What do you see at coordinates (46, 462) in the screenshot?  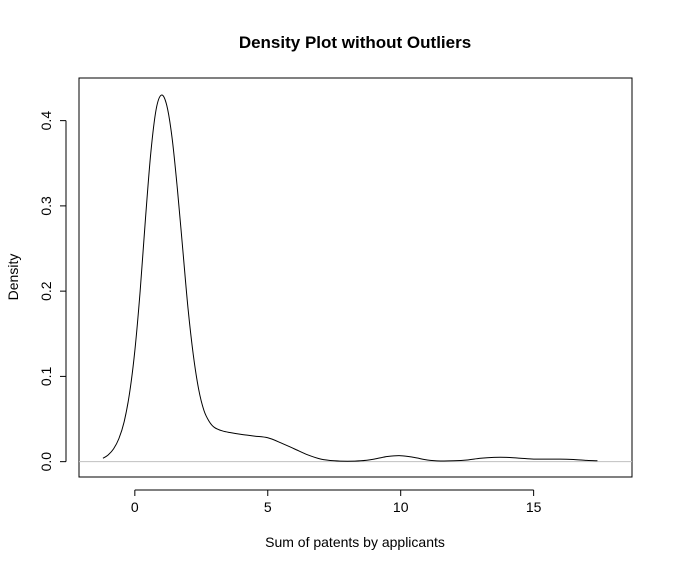 I see `y-tick-label: 0.0` at bounding box center [46, 462].